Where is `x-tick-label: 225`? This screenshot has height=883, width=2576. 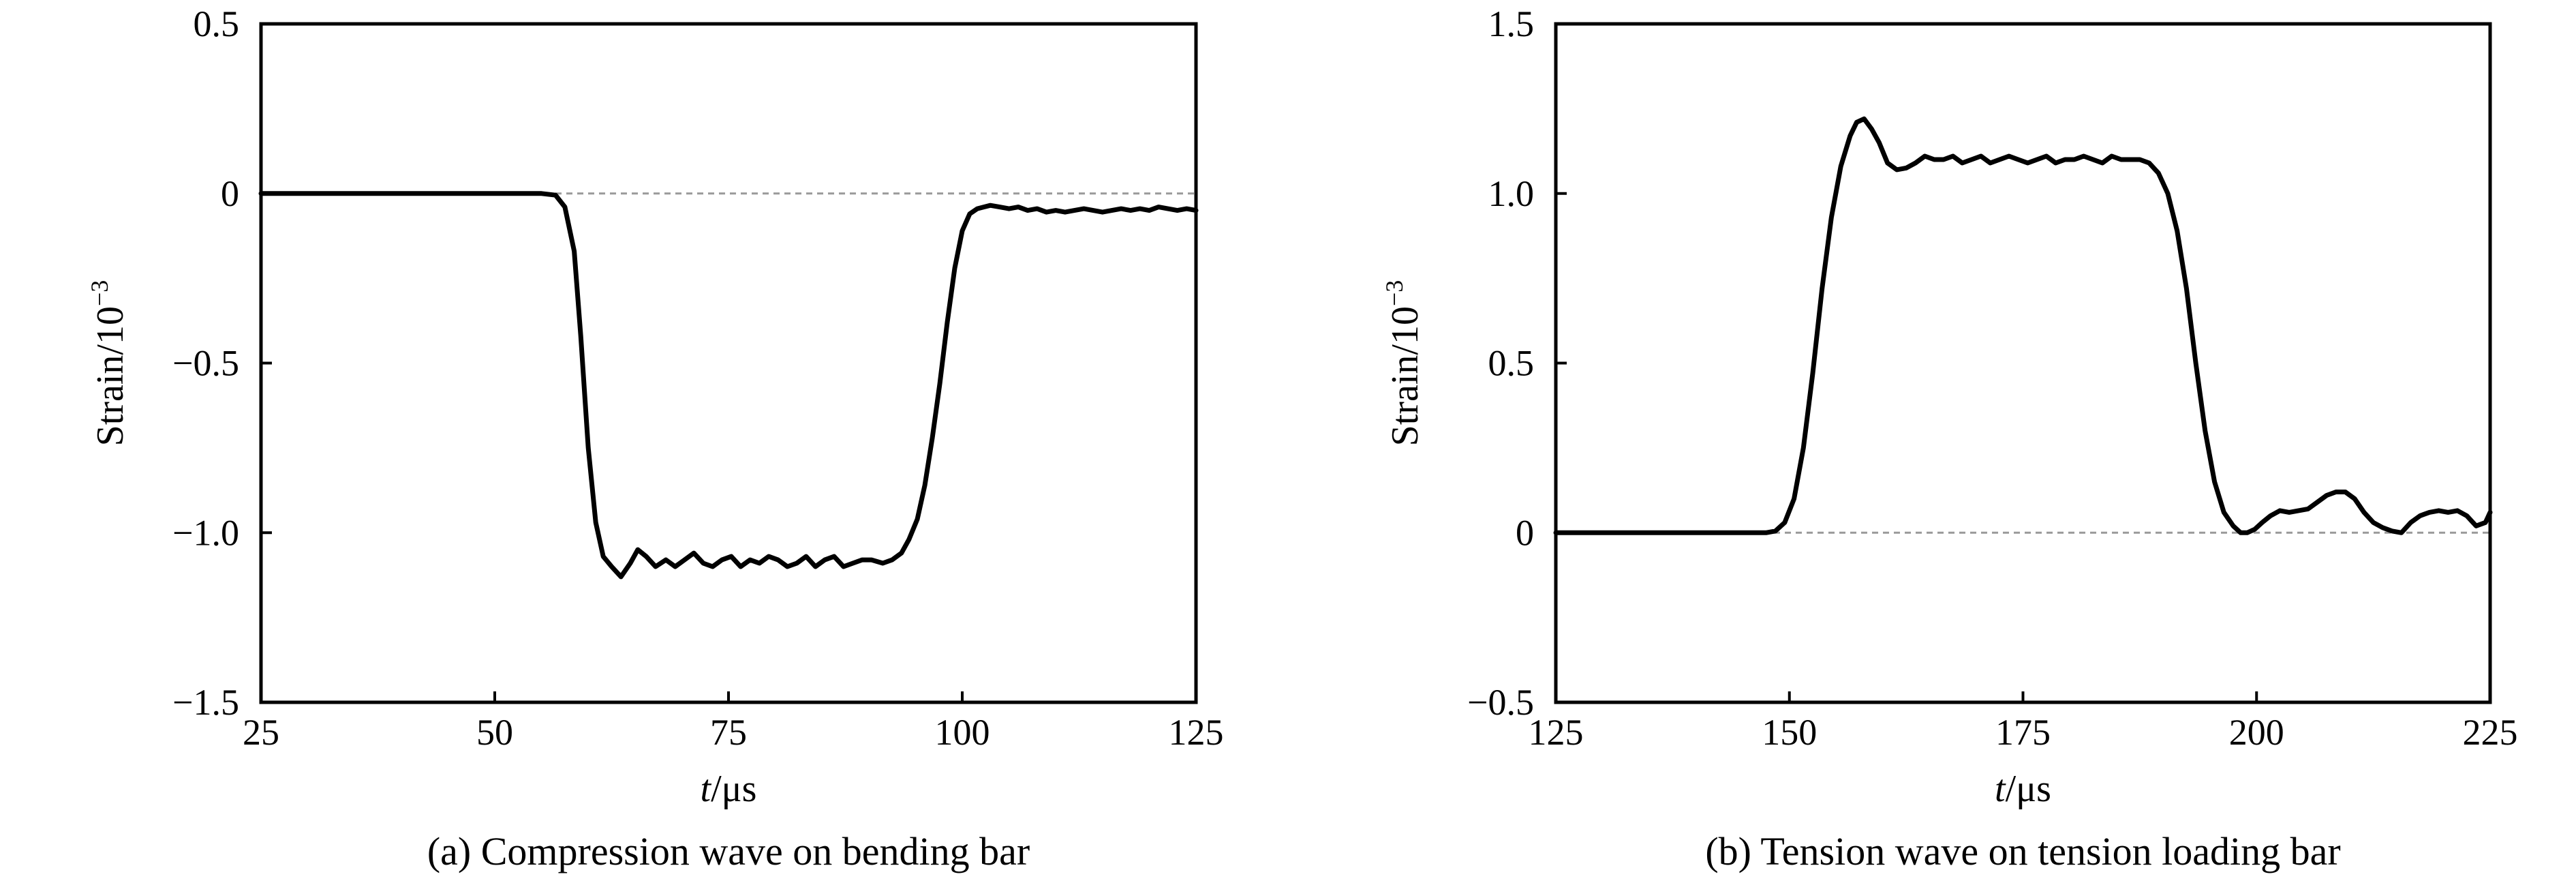 x-tick-label: 225 is located at coordinates (2490, 732).